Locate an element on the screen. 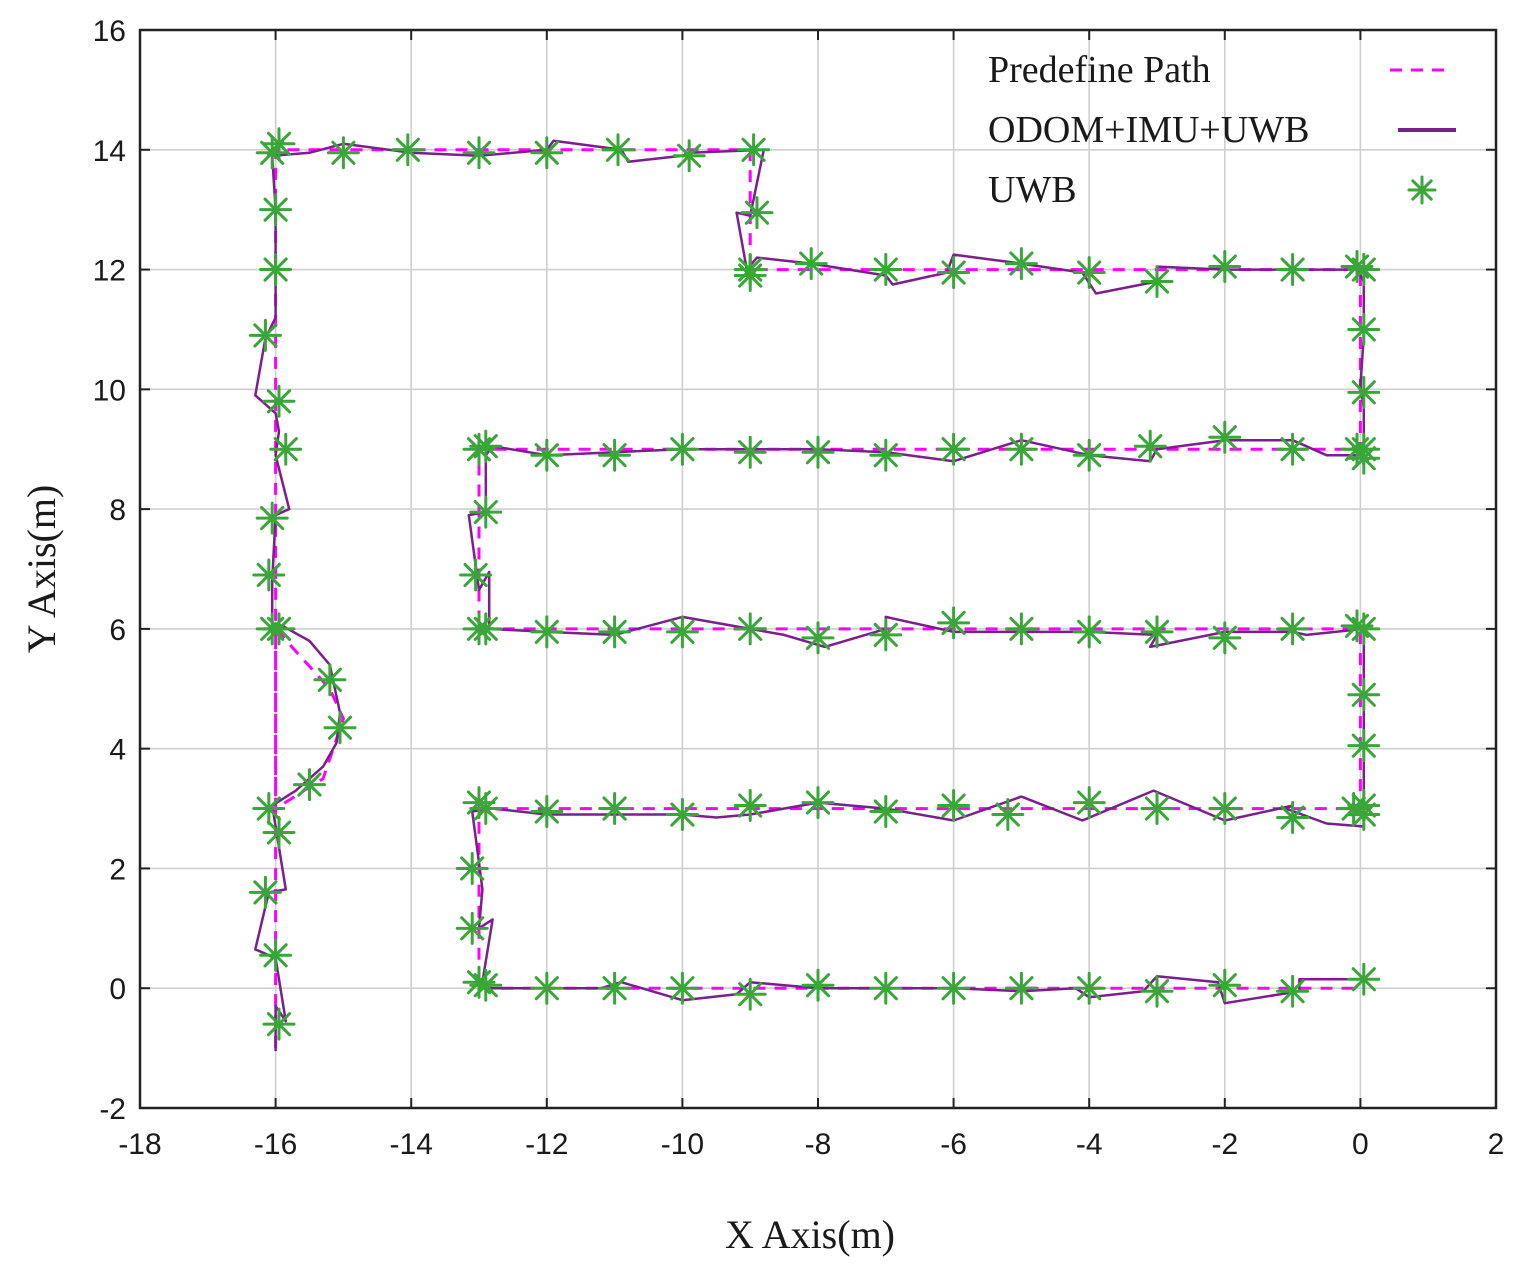 Image resolution: width=1528 pixels, height=1270 pixels. x-tick-label: 2 is located at coordinates (1496, 1144).